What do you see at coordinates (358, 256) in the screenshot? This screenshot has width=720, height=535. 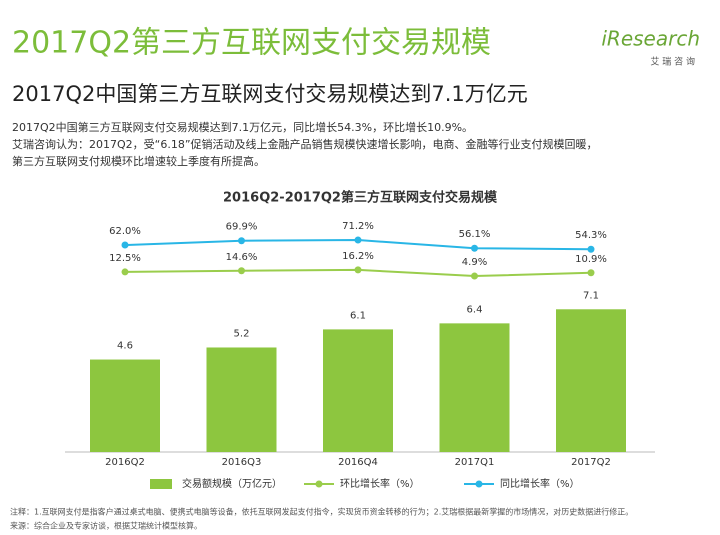 I see `data-label: 16.2%` at bounding box center [358, 256].